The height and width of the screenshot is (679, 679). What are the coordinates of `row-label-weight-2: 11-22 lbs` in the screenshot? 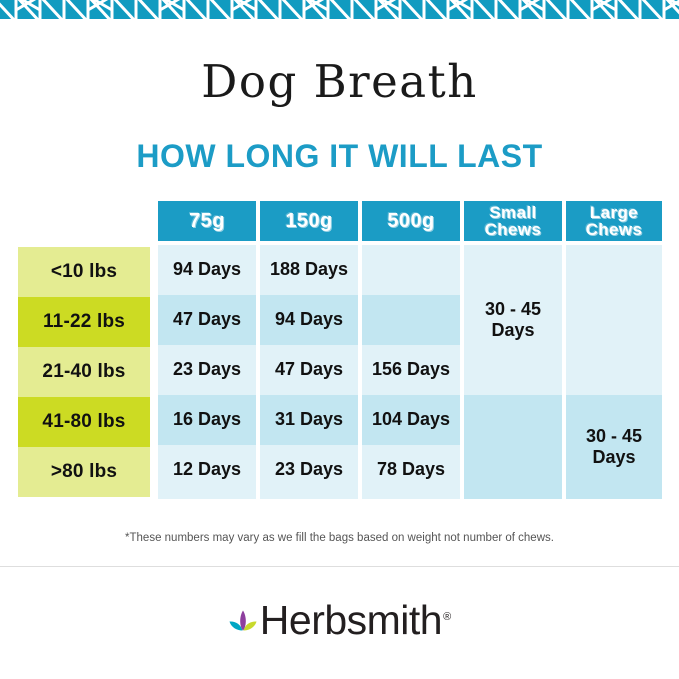 It's located at (84, 322).